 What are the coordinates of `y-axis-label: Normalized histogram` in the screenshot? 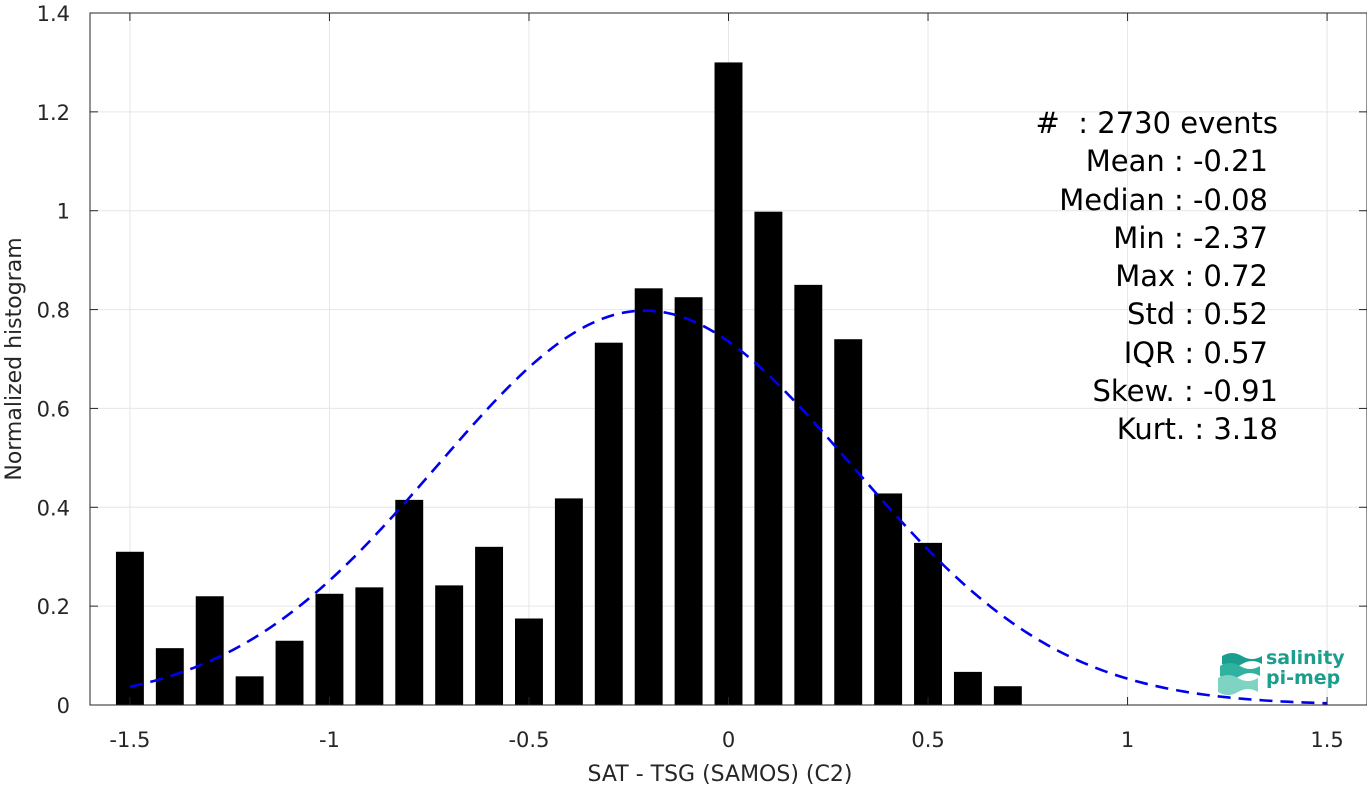 It's located at (14, 358).